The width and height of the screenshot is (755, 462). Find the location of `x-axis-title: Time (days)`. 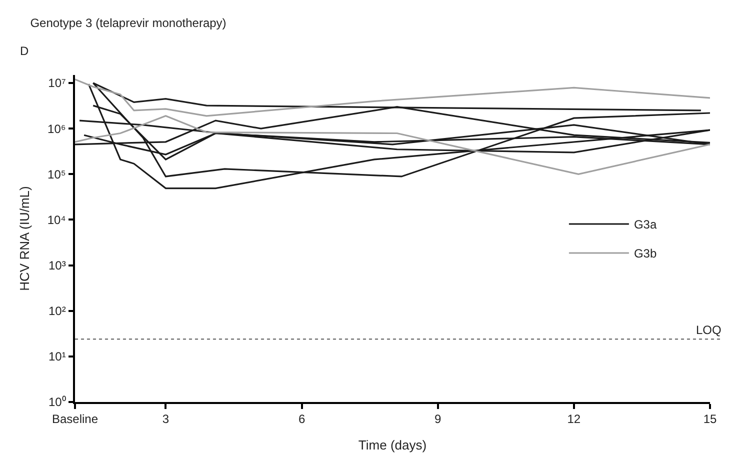

x-axis-title: Time (days) is located at coordinates (392, 444).